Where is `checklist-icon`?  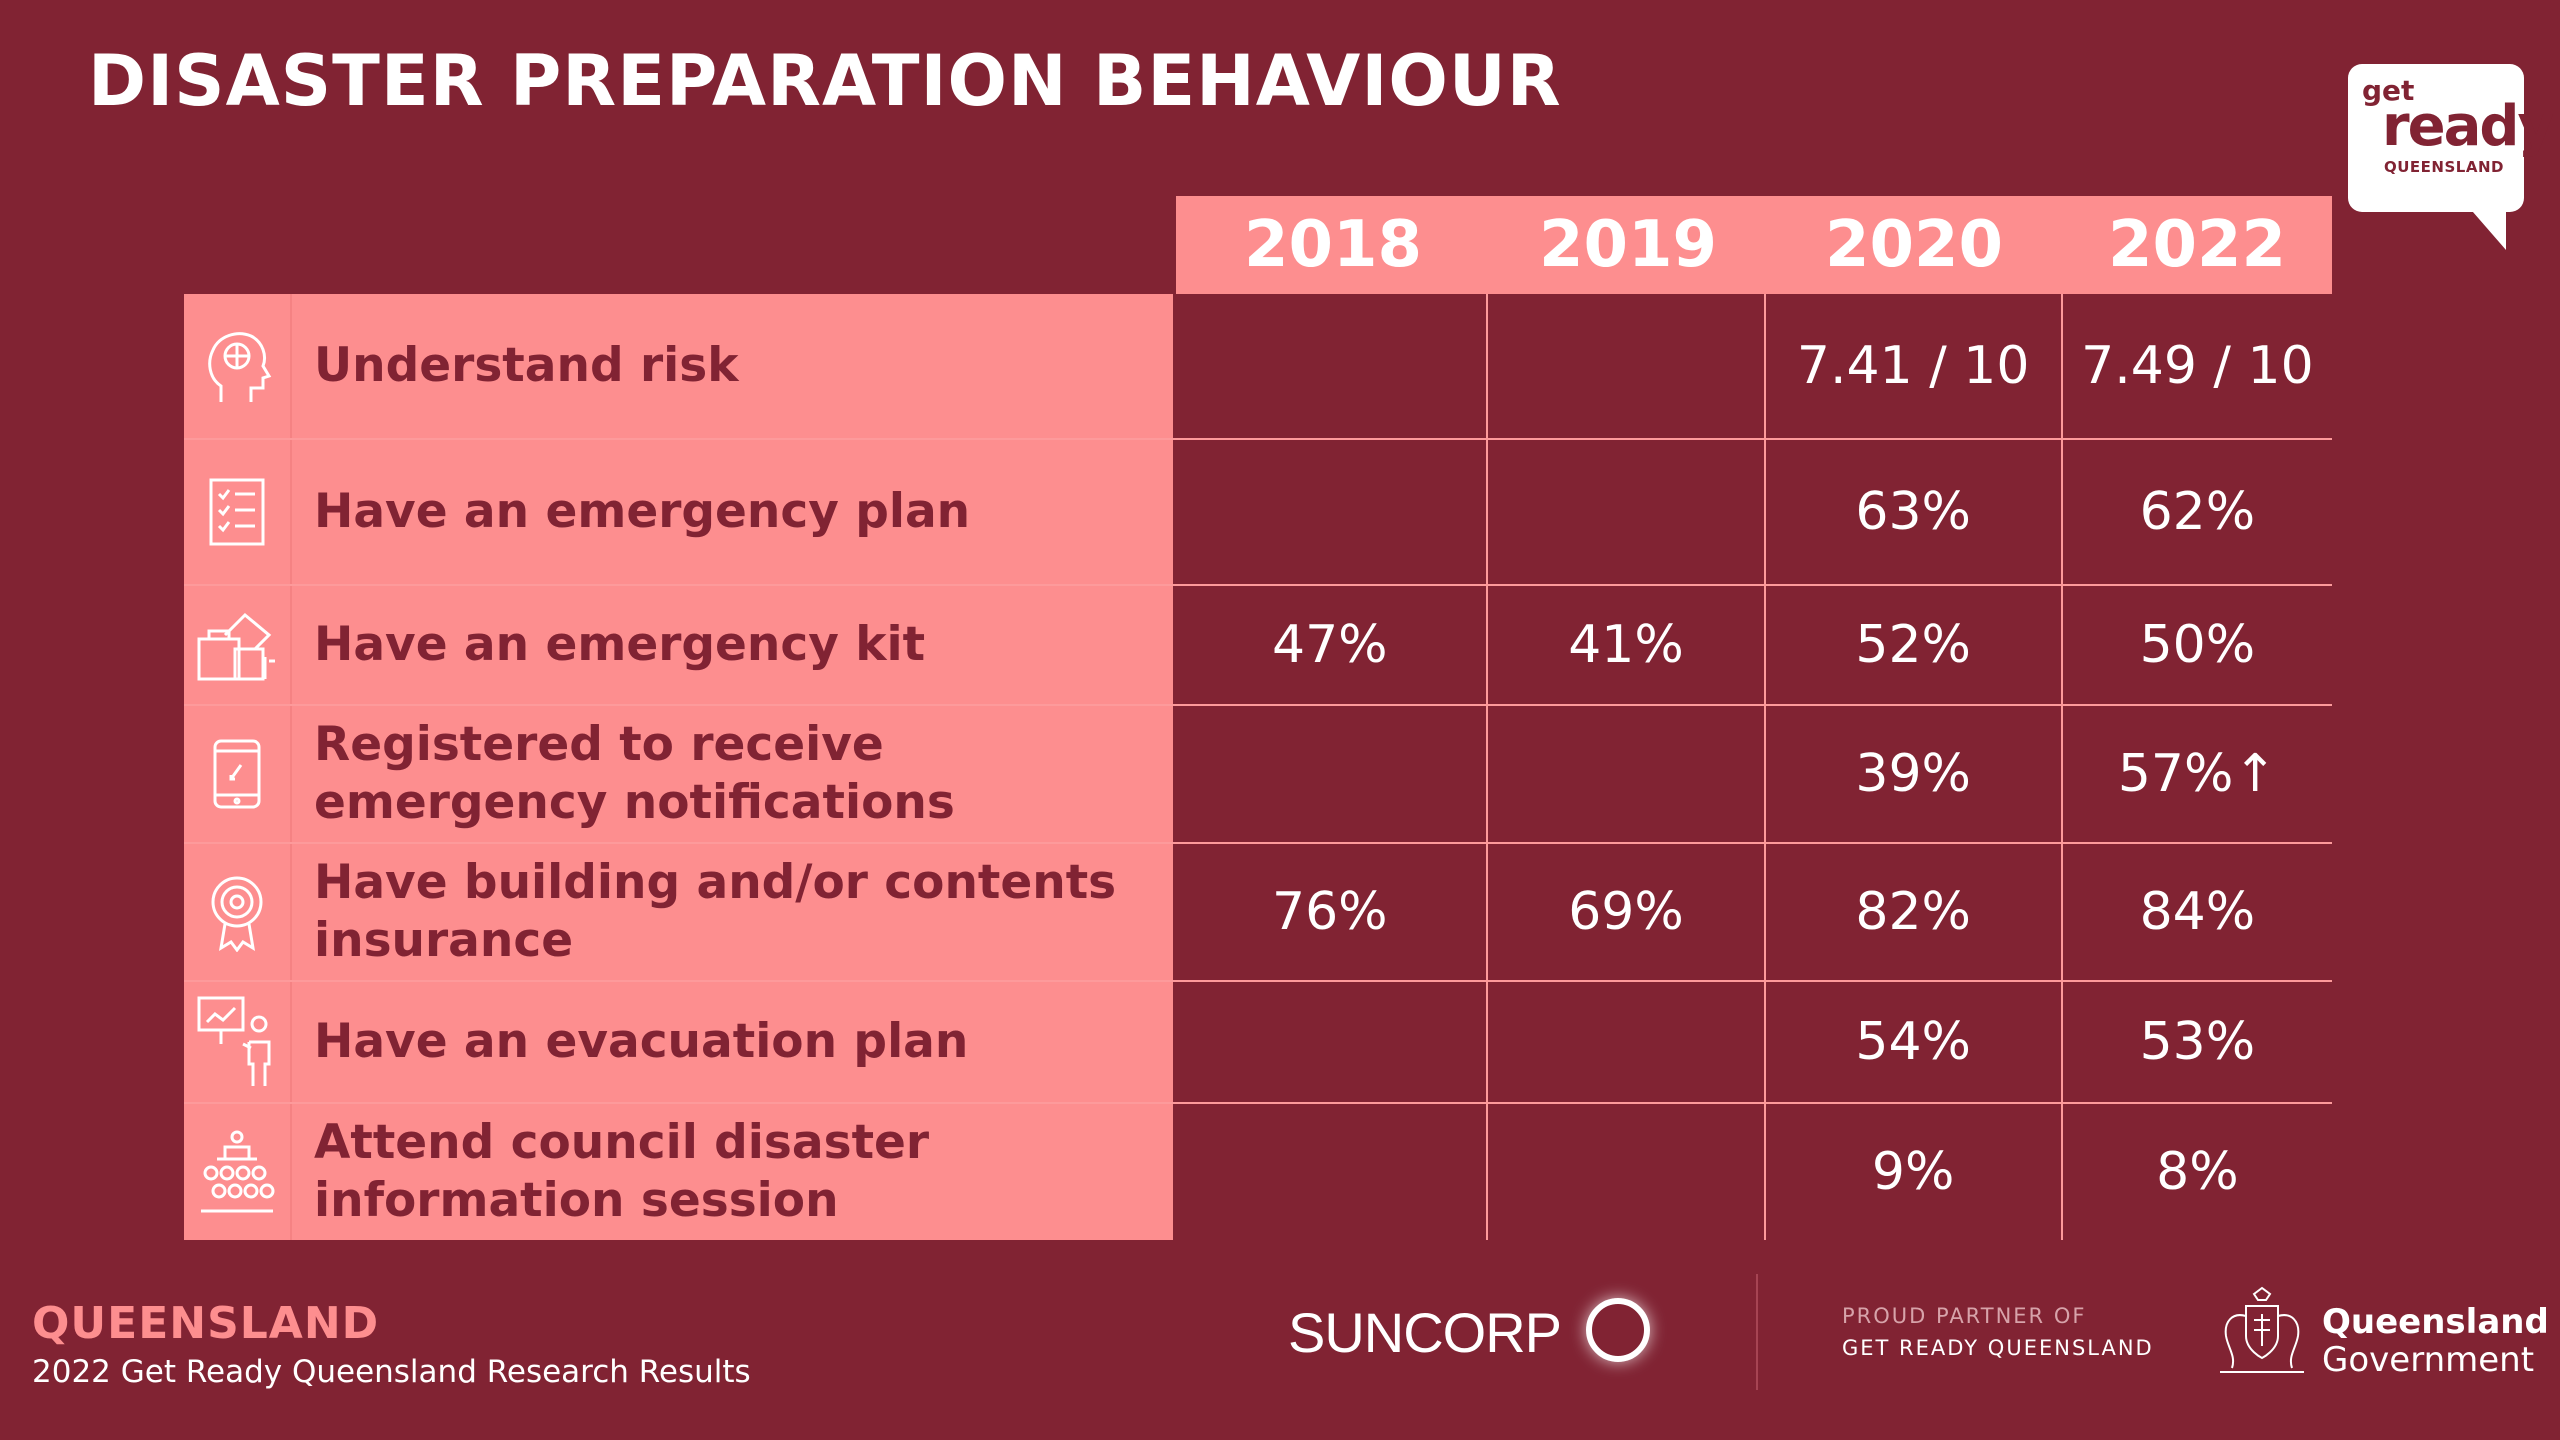
checklist-icon is located at coordinates (238, 512).